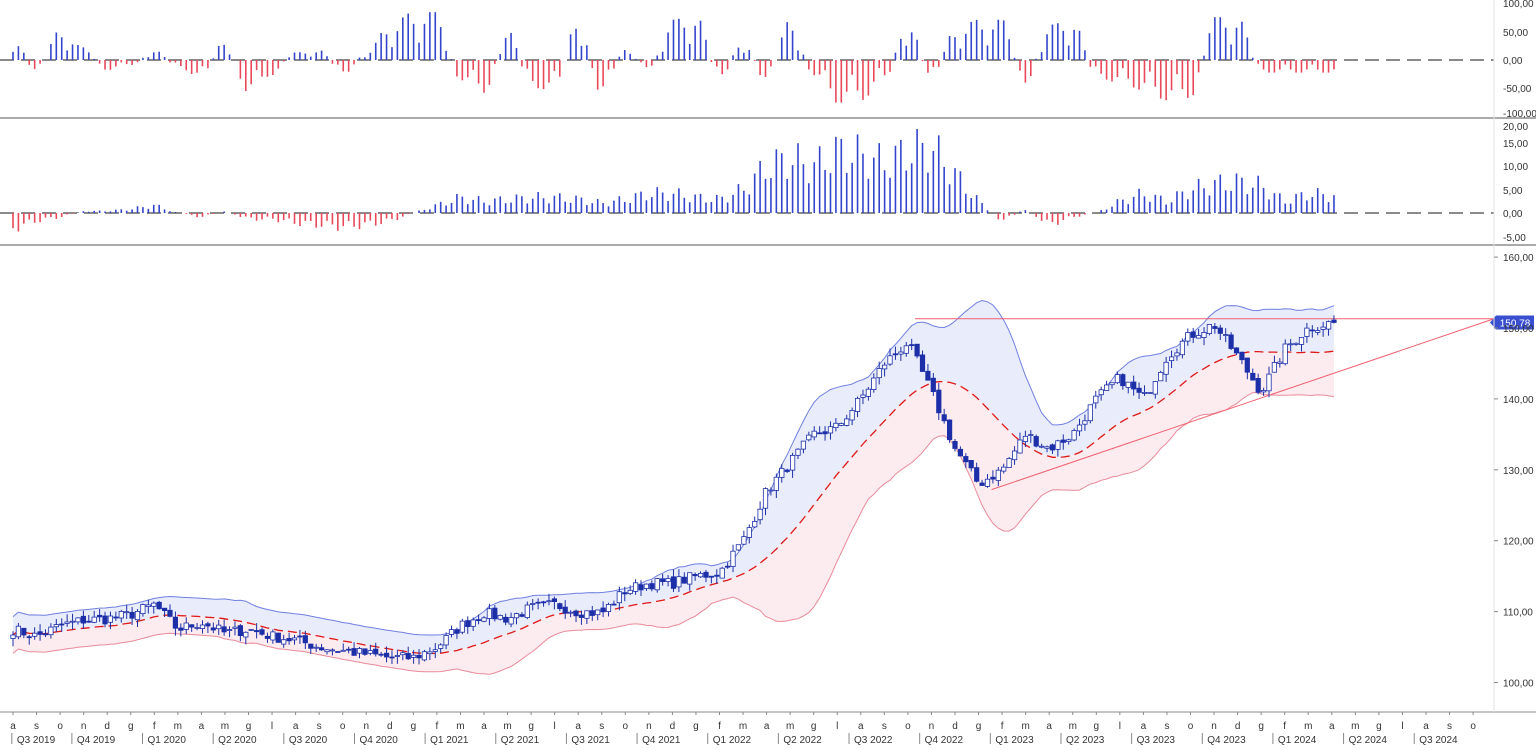  I want to click on month-label: o, so click(343, 726).